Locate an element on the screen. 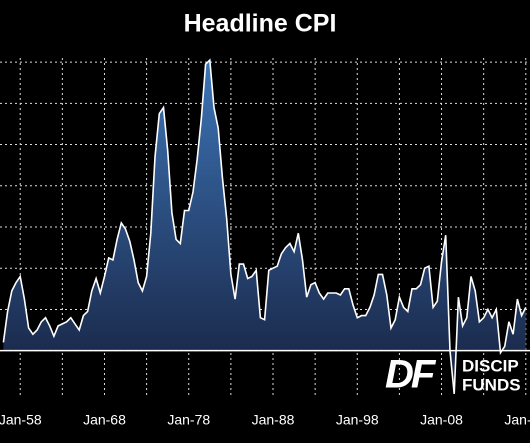 This screenshot has width=530, height=443. logo-line: DISCIP is located at coordinates (490, 365).